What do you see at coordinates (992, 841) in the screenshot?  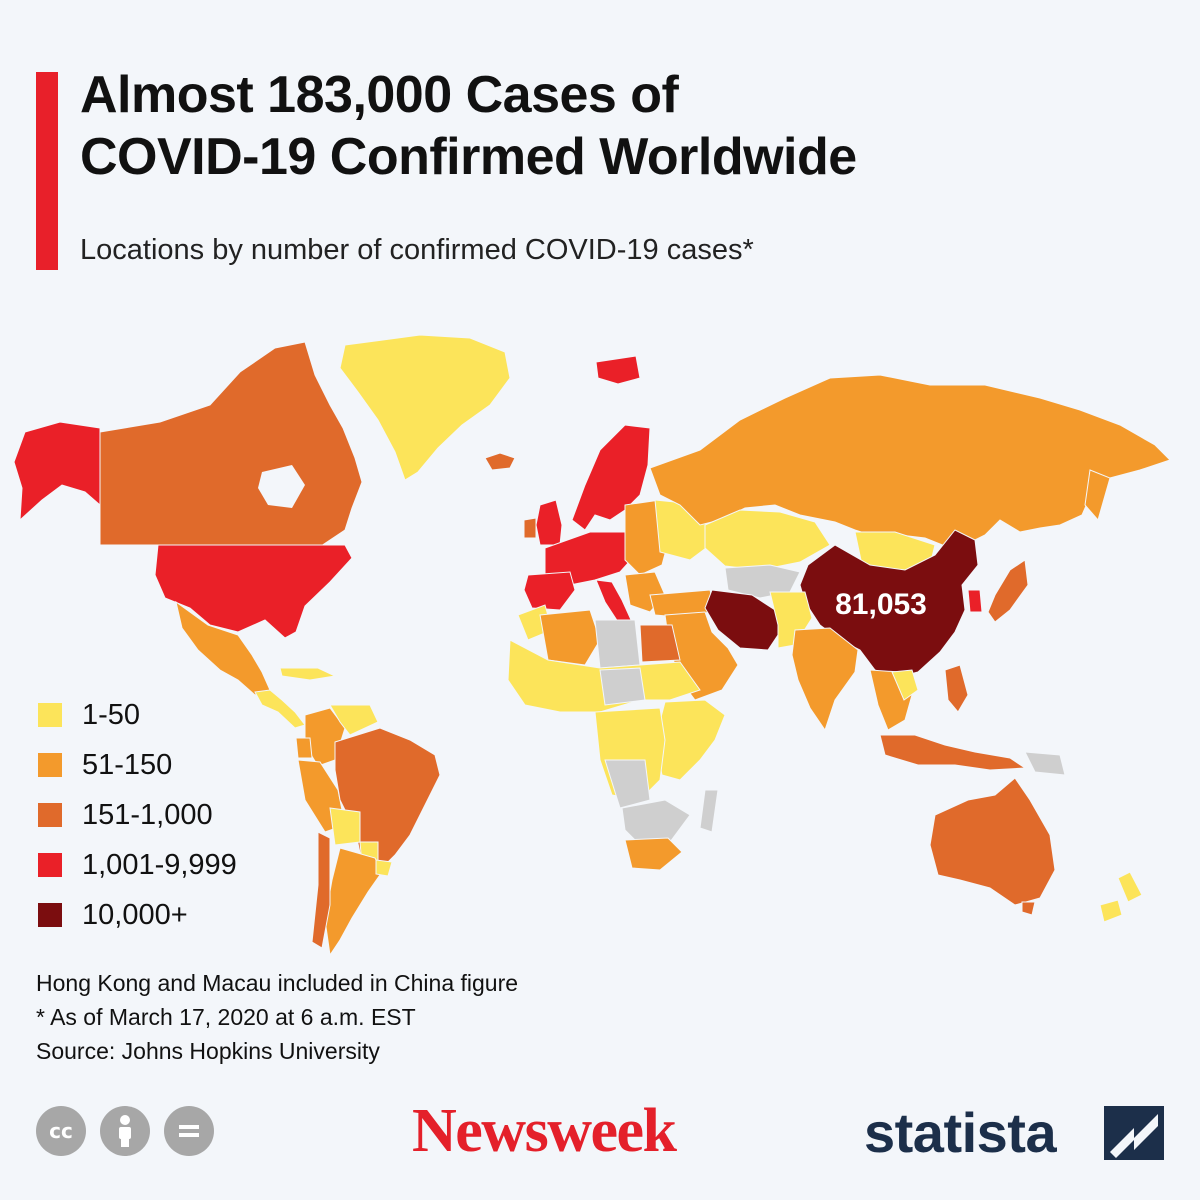 I see `region-australia` at bounding box center [992, 841].